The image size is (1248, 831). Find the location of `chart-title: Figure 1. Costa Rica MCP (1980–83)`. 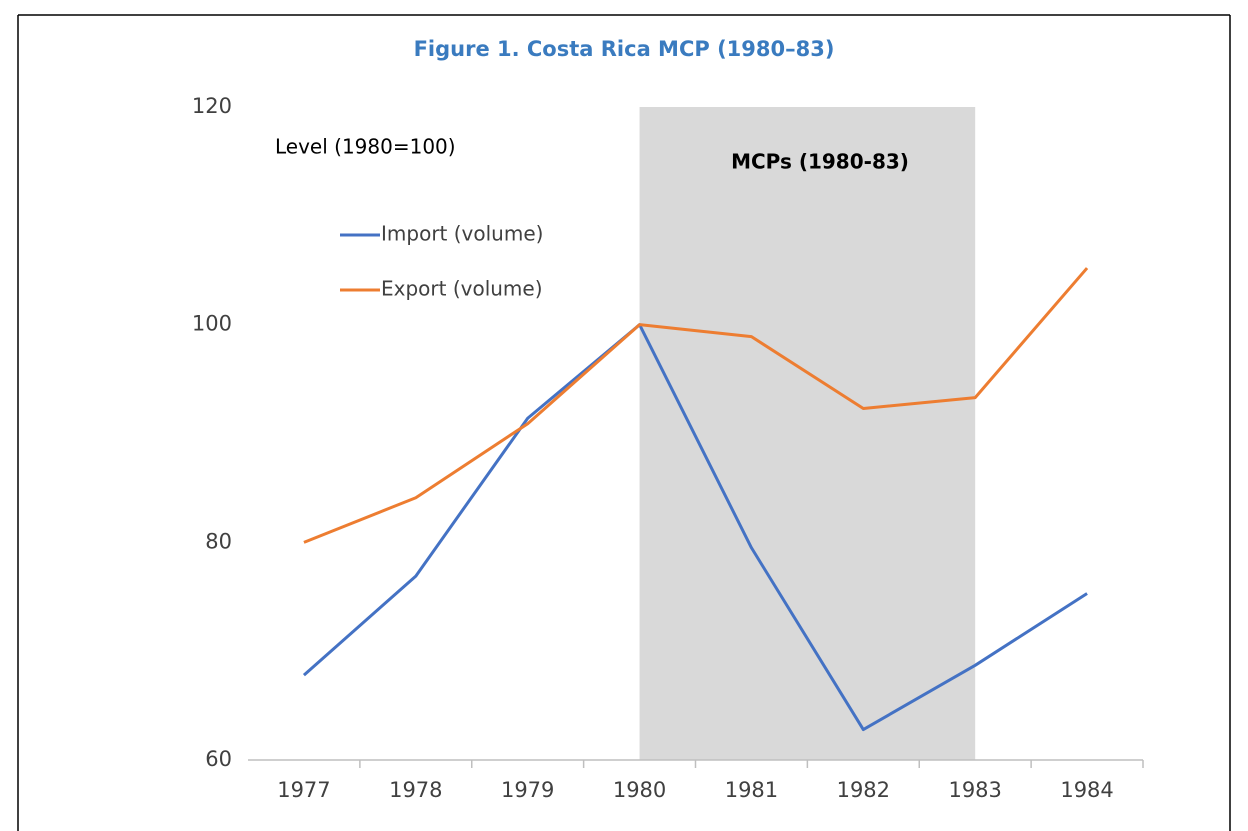

chart-title: Figure 1. Costa Rica MCP (1980–83) is located at coordinates (624, 49).